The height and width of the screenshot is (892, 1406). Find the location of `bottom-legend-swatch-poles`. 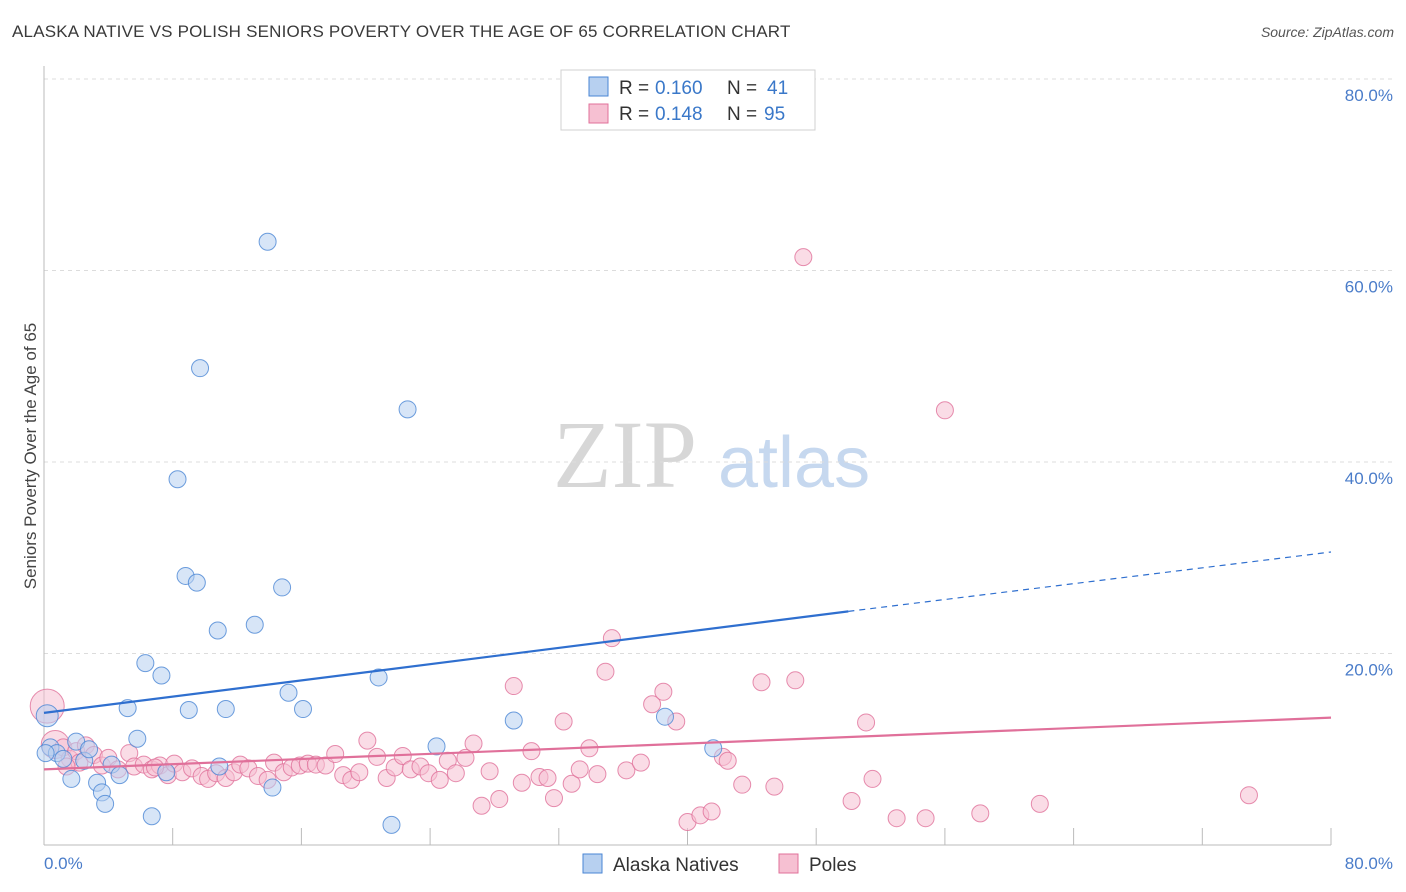

bottom-legend-swatch-poles is located at coordinates (788, 863).